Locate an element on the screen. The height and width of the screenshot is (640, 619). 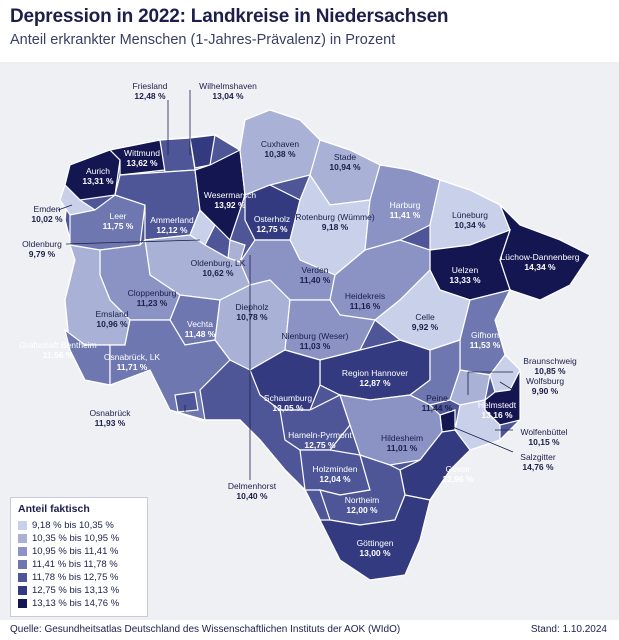
label-vechta: Vechta 11,48 % is located at coordinates (200, 329).